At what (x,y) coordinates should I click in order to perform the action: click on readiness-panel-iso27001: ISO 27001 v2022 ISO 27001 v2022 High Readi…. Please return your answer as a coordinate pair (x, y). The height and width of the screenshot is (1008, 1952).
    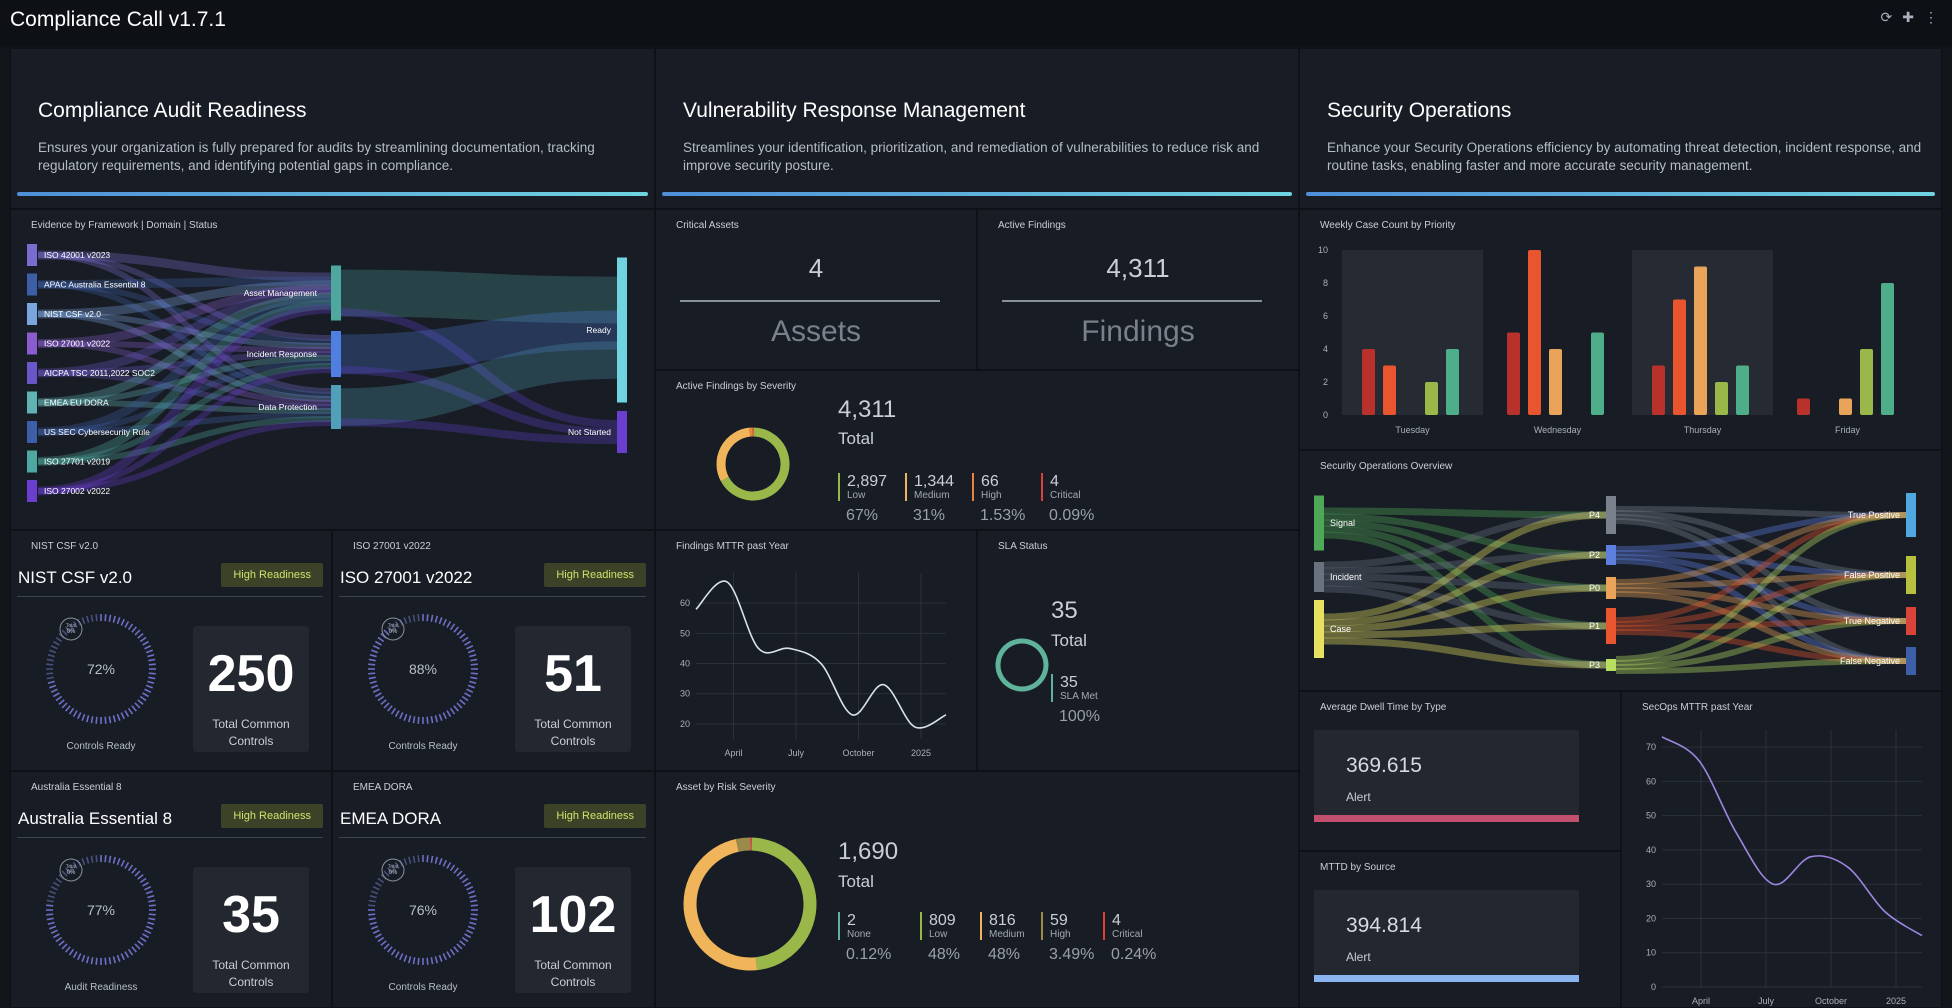
    Looking at the image, I should click on (493, 650).